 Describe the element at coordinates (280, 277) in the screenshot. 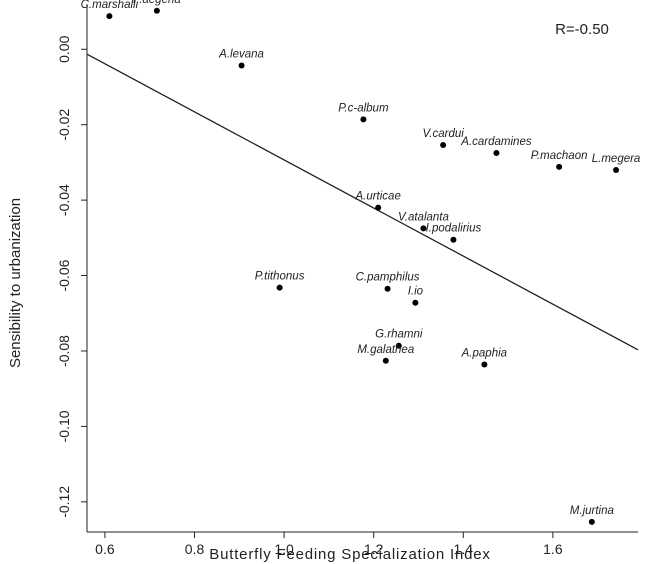

I see `point-label: P.tithonus` at that location.